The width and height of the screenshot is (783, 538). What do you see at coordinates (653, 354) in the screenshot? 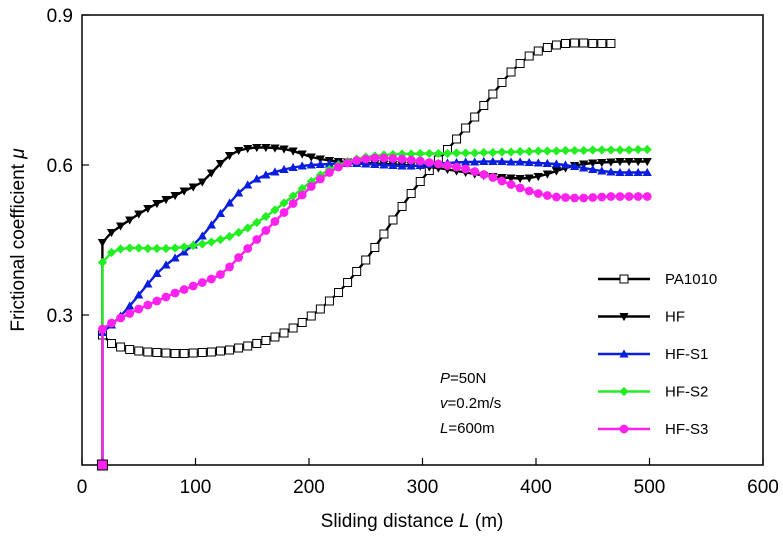
I see `legend-item: HF-S1` at bounding box center [653, 354].